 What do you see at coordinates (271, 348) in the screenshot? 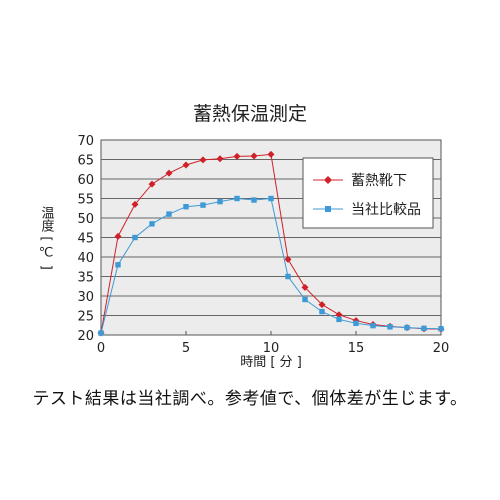
I see `x-tick-label: 10` at bounding box center [271, 348].